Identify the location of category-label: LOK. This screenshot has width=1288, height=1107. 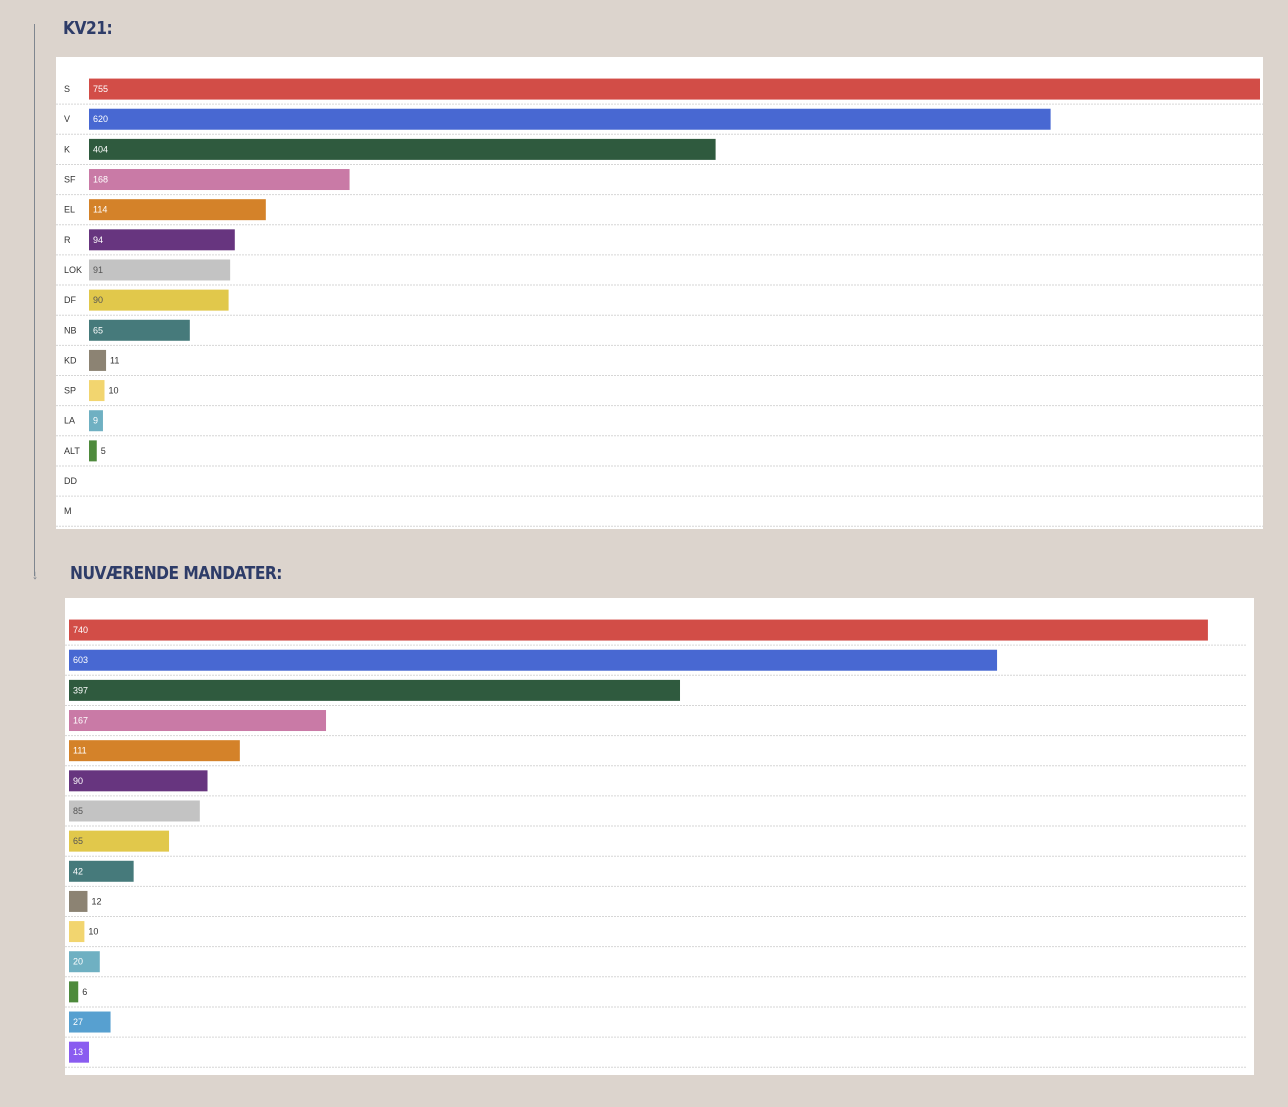
(73, 270).